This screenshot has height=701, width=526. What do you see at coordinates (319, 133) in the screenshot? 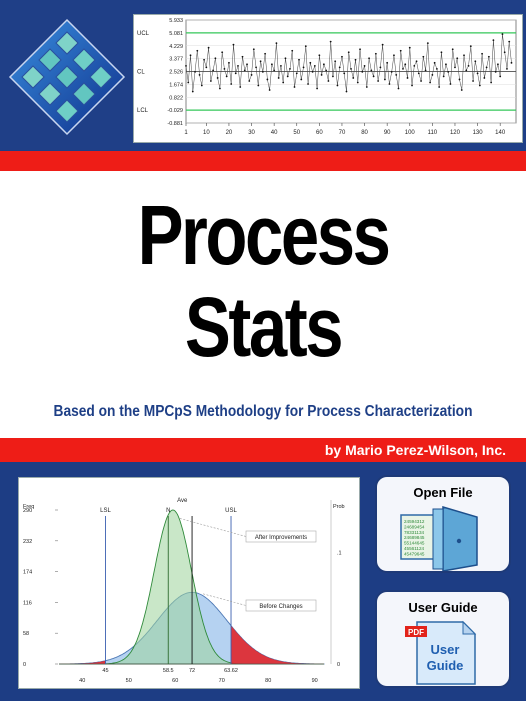
I see `control-chart-x-tick: 60` at bounding box center [319, 133].